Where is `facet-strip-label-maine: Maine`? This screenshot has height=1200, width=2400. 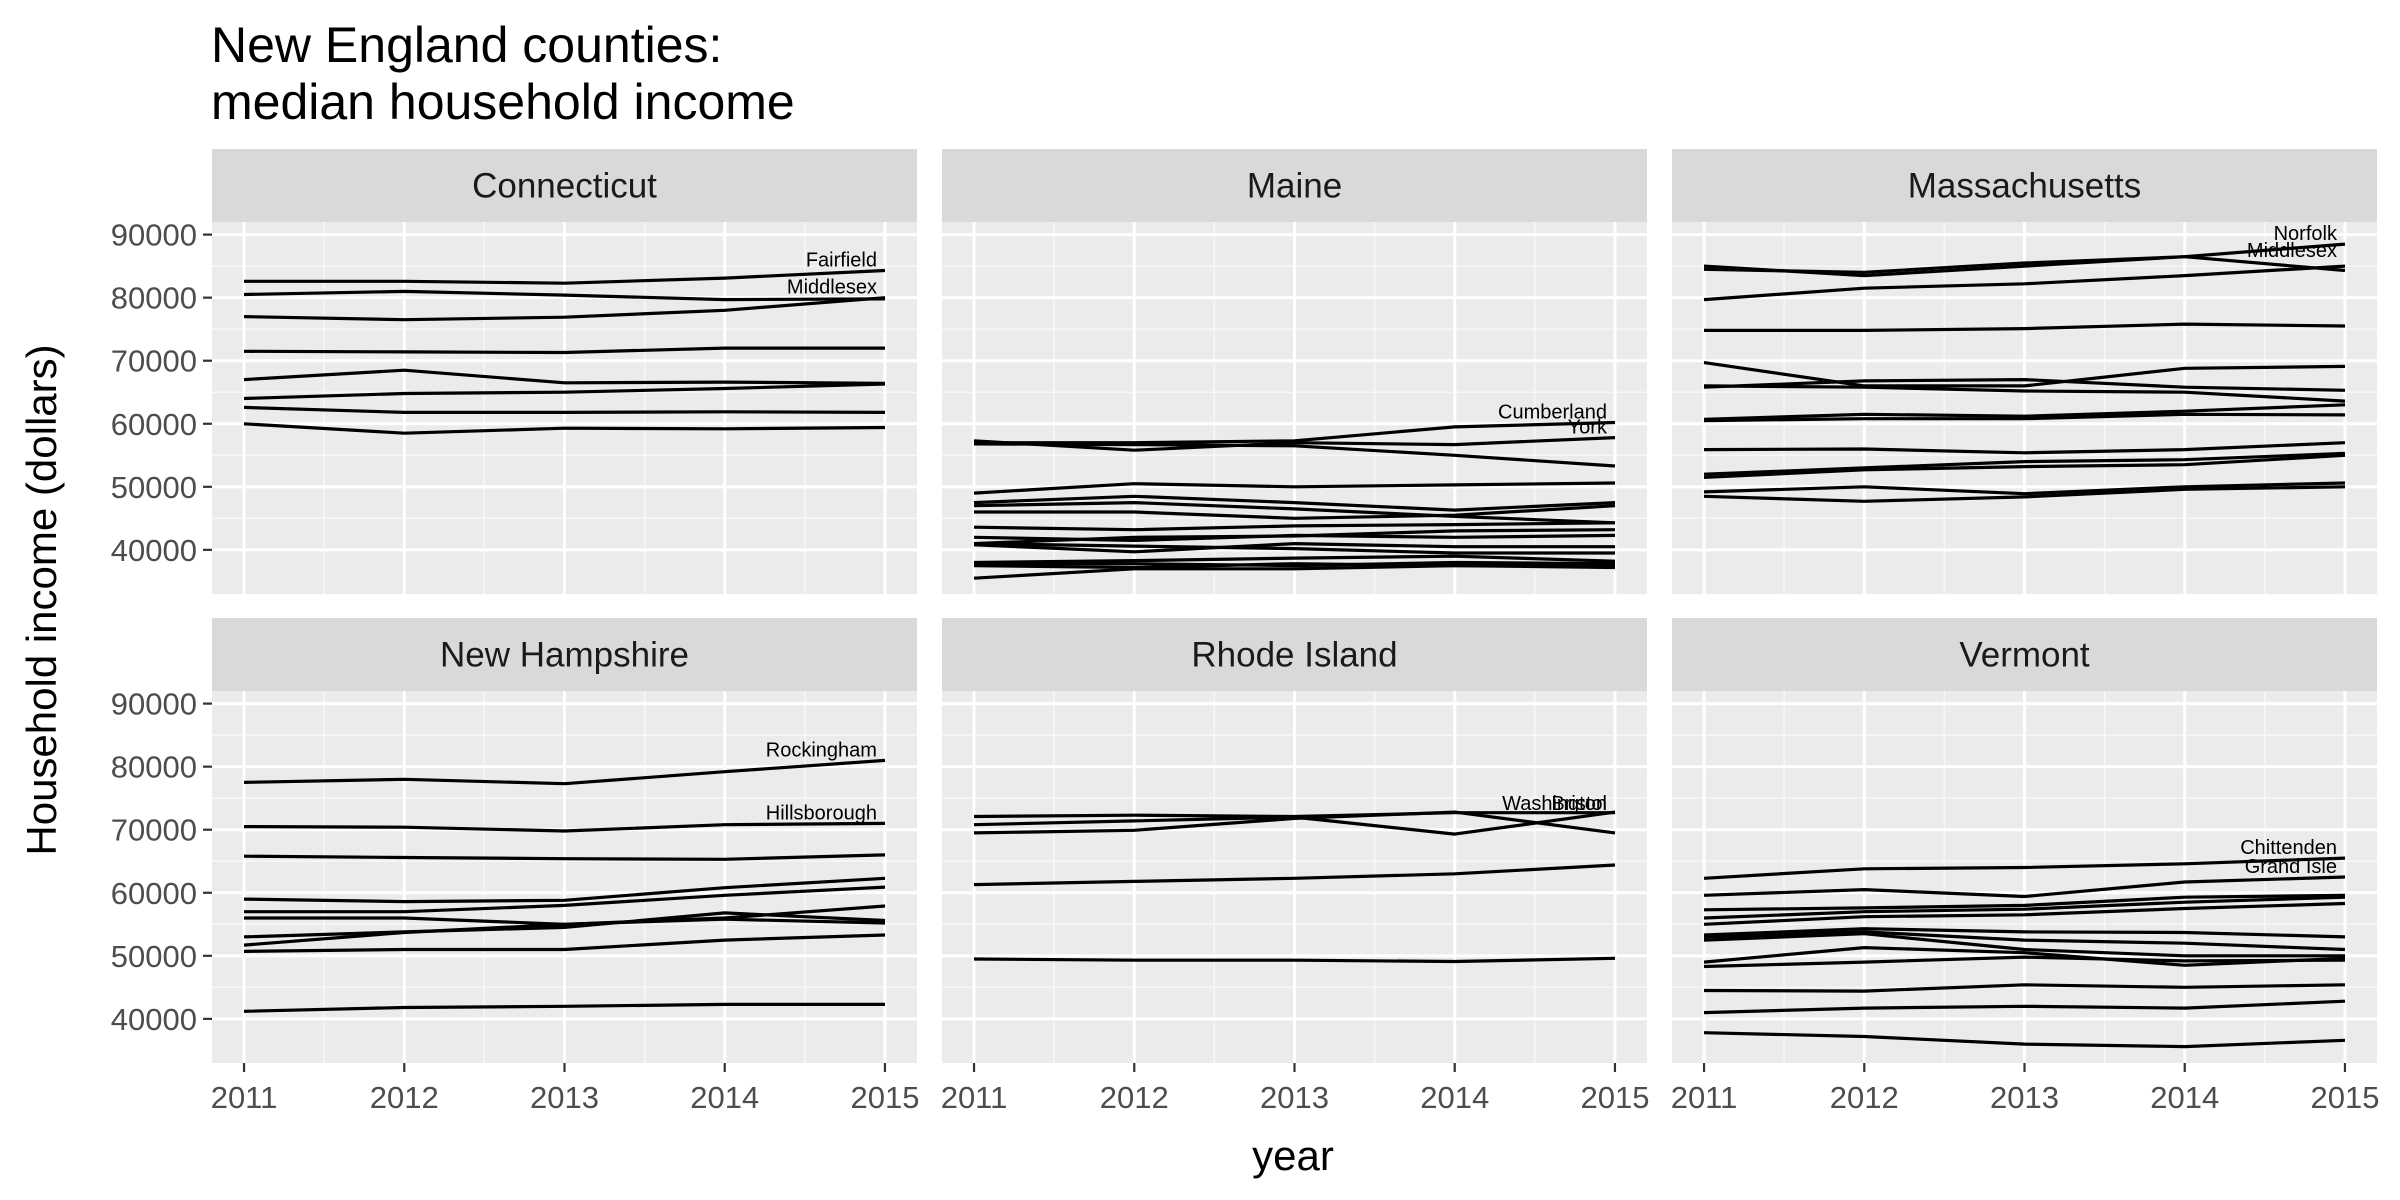 facet-strip-label-maine: Maine is located at coordinates (1294, 186).